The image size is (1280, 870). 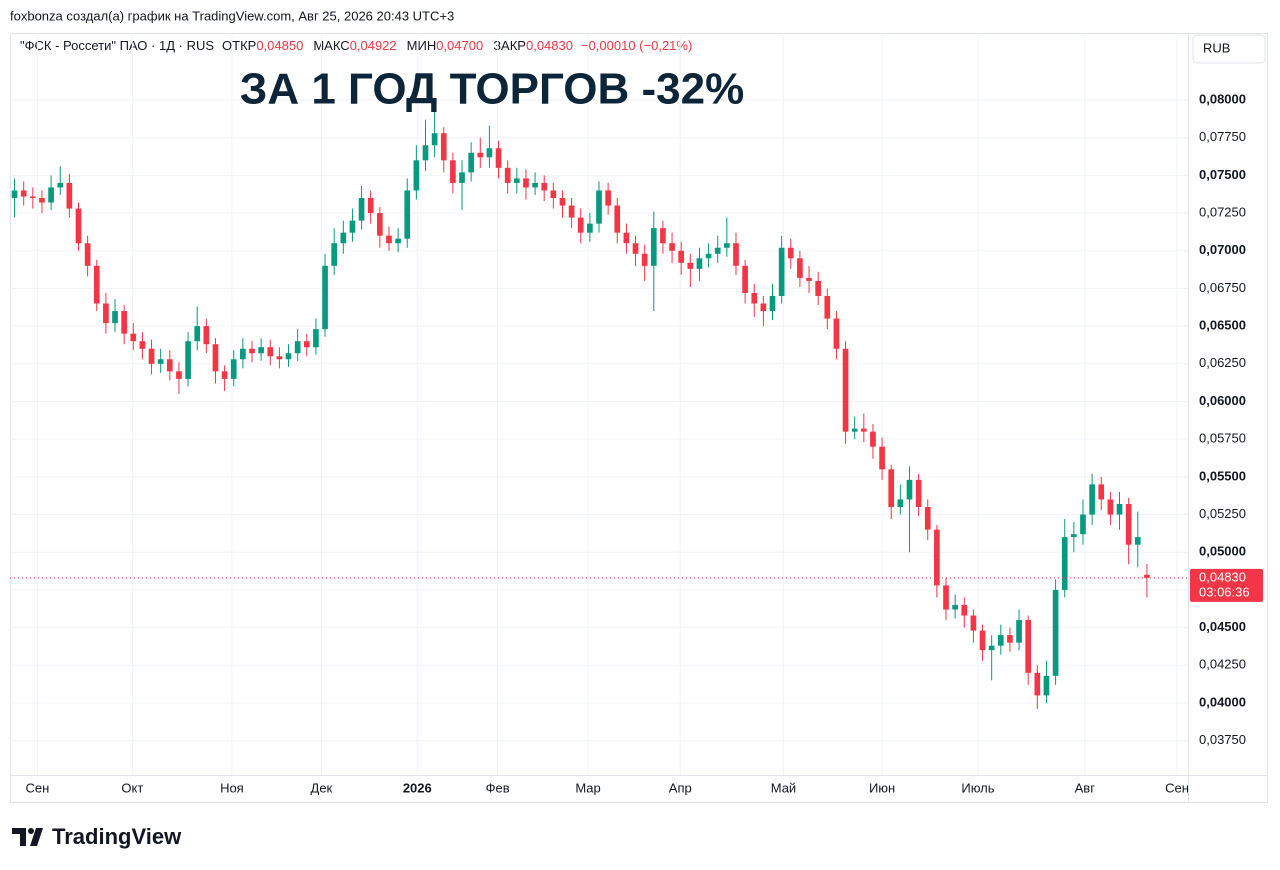 What do you see at coordinates (459, 45) in the screenshot?
I see `ohlc-value: 0,04700` at bounding box center [459, 45].